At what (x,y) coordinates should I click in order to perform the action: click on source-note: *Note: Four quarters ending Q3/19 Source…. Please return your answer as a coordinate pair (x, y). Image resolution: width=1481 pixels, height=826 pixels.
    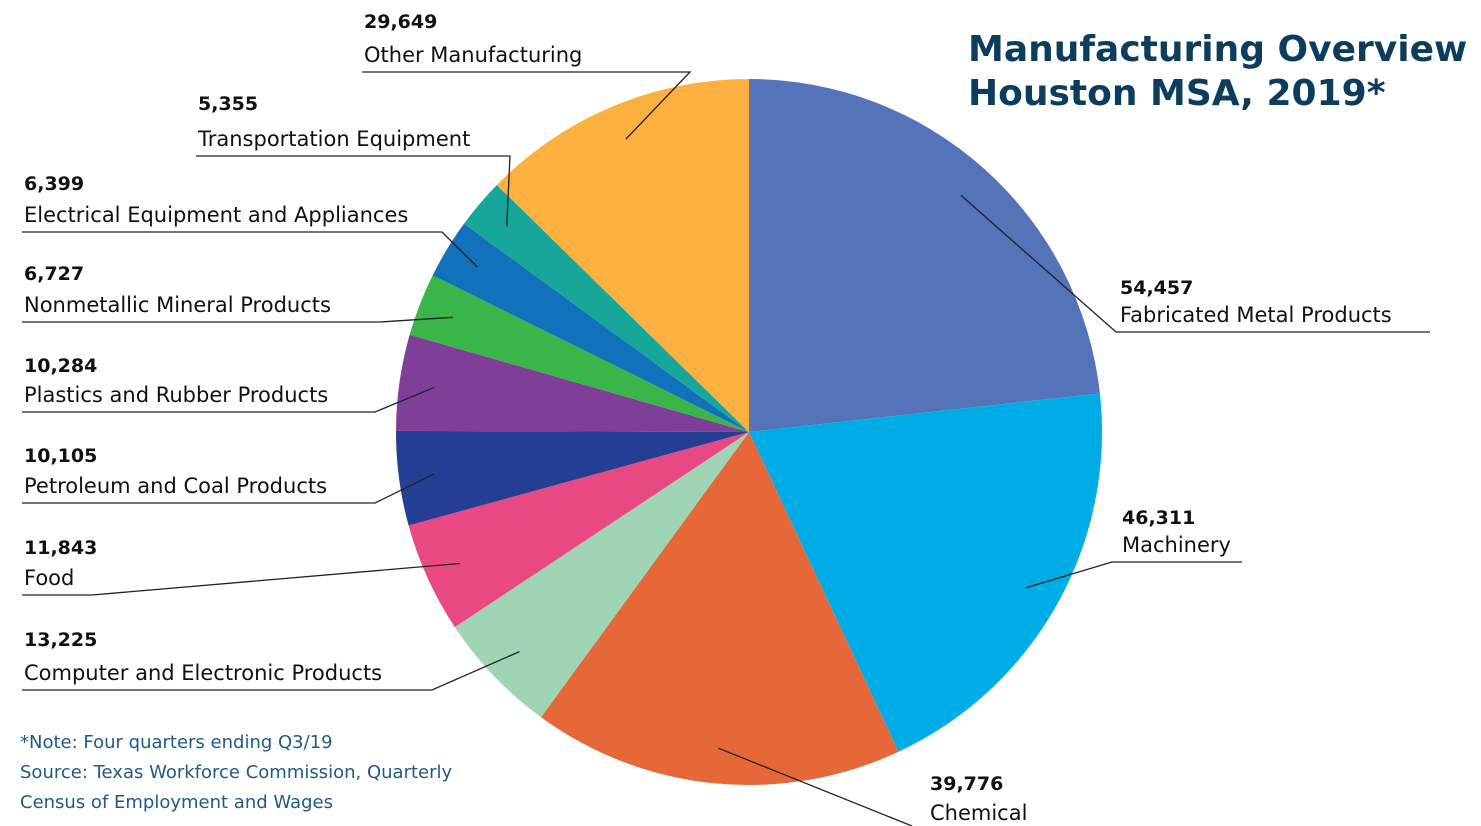
    Looking at the image, I should click on (236, 773).